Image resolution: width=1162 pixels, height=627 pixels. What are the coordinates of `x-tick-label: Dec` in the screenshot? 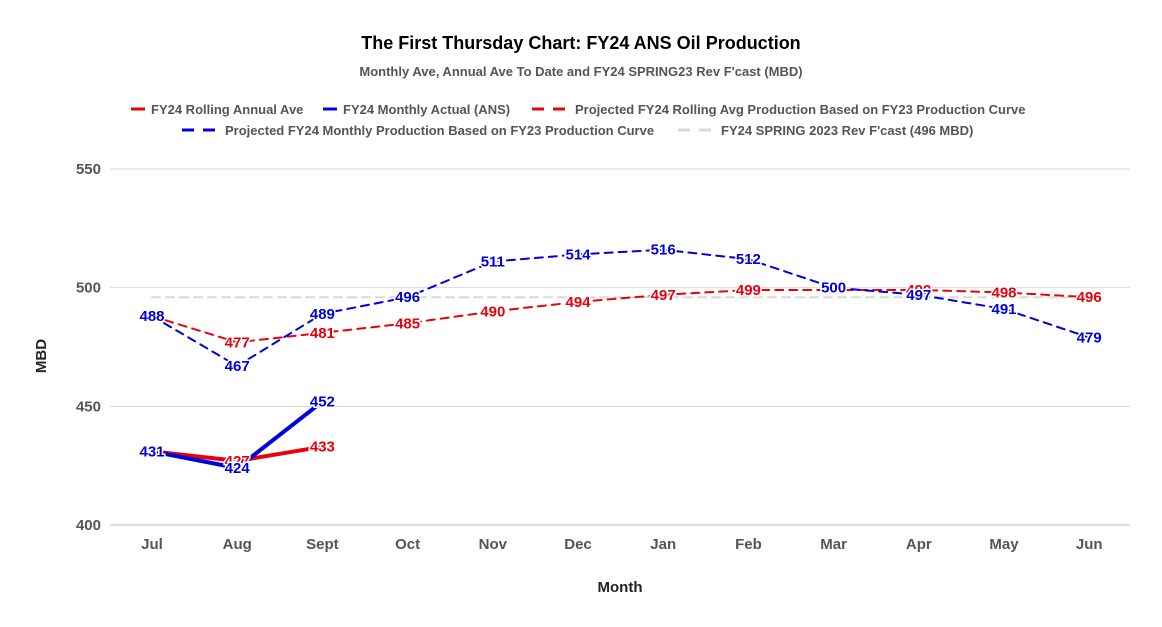 It's located at (578, 544).